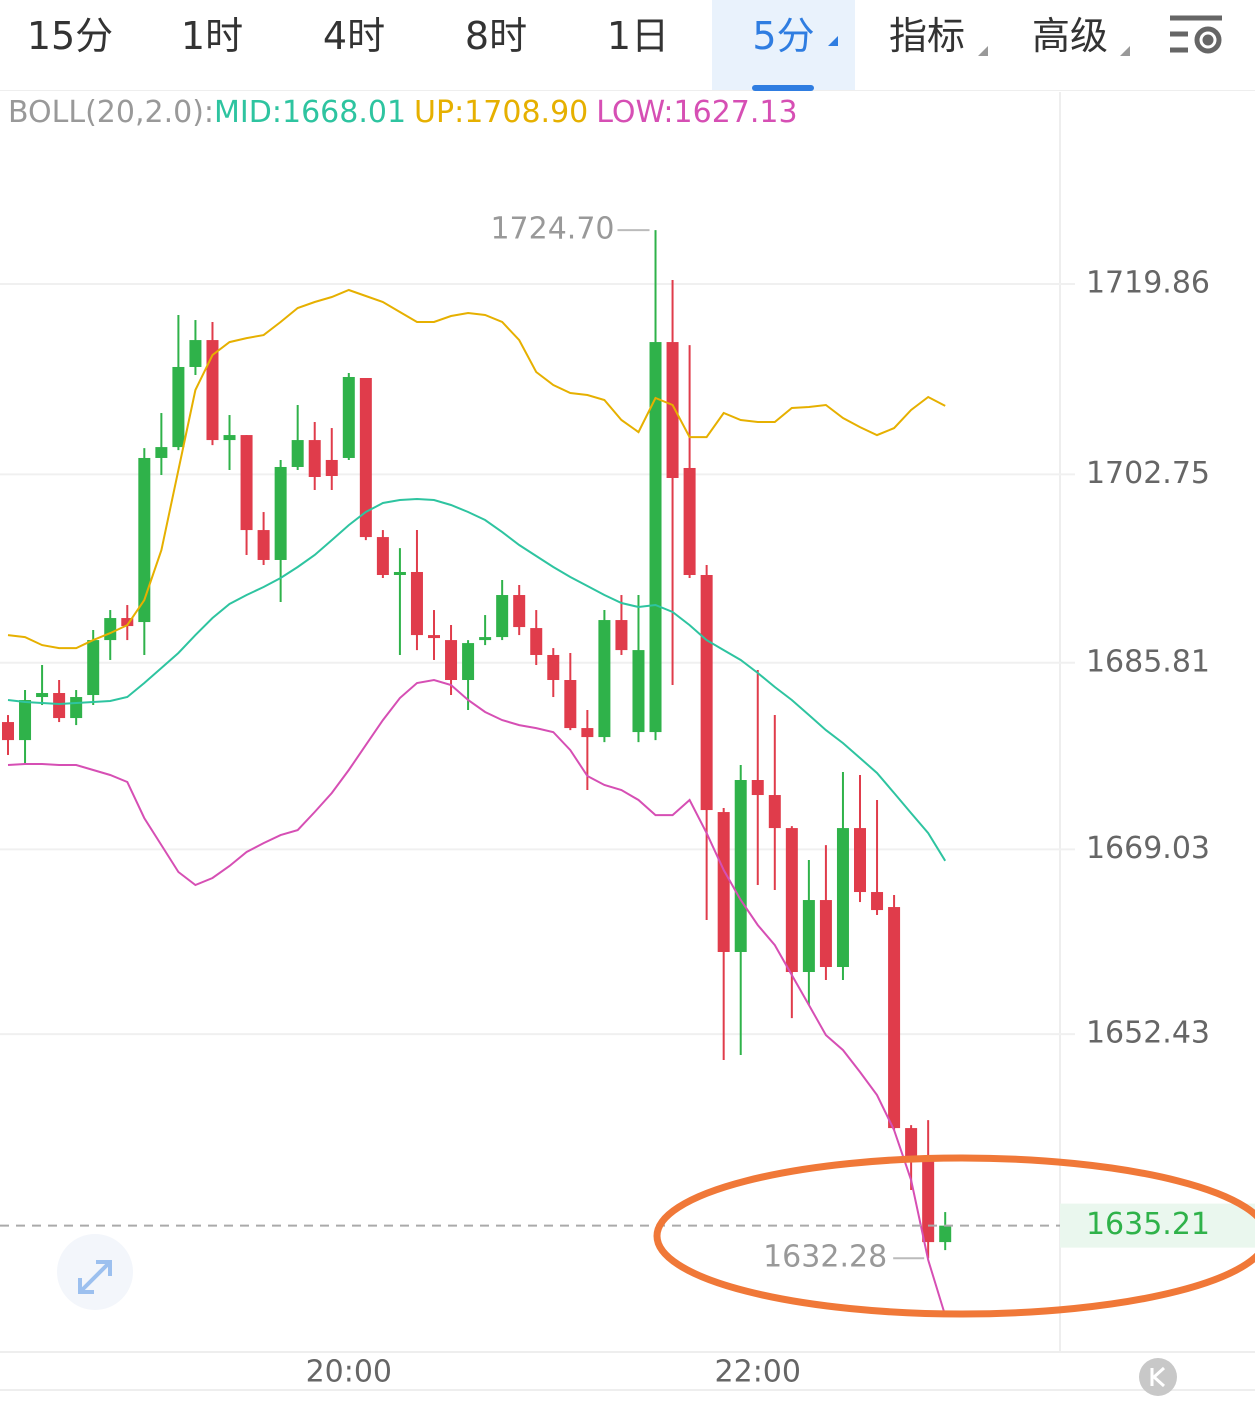 This screenshot has height=1402, width=1255. What do you see at coordinates (1158, 1377) in the screenshot?
I see `k-button` at bounding box center [1158, 1377].